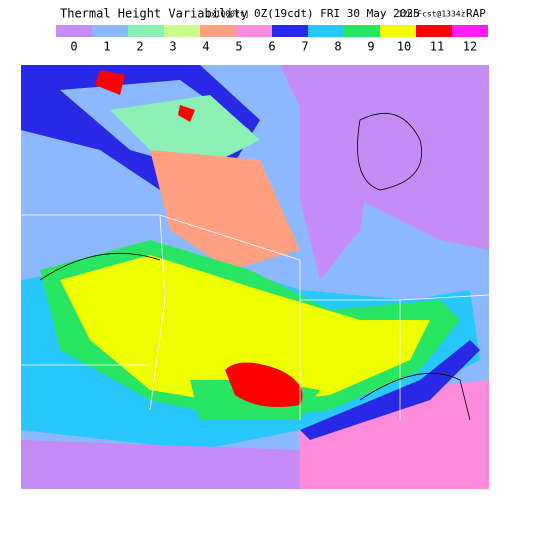 The image size is (548, 548). Describe the element at coordinates (370, 47) in the screenshot. I see `scale-label: 9` at that location.